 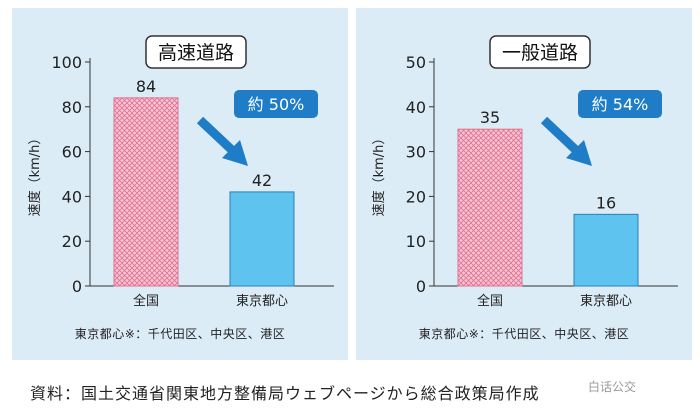 I want to click on chart-title: 一般道路, so click(x=540, y=53).